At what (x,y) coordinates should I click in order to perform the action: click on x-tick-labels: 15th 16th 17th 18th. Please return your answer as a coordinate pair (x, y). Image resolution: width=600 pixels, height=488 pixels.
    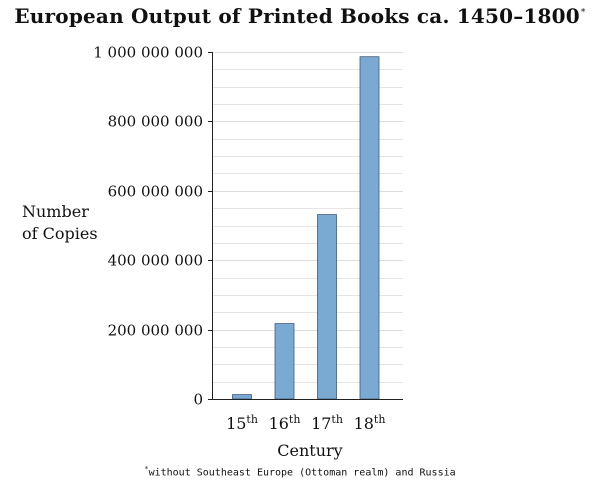
    Looking at the image, I should click on (305, 423).